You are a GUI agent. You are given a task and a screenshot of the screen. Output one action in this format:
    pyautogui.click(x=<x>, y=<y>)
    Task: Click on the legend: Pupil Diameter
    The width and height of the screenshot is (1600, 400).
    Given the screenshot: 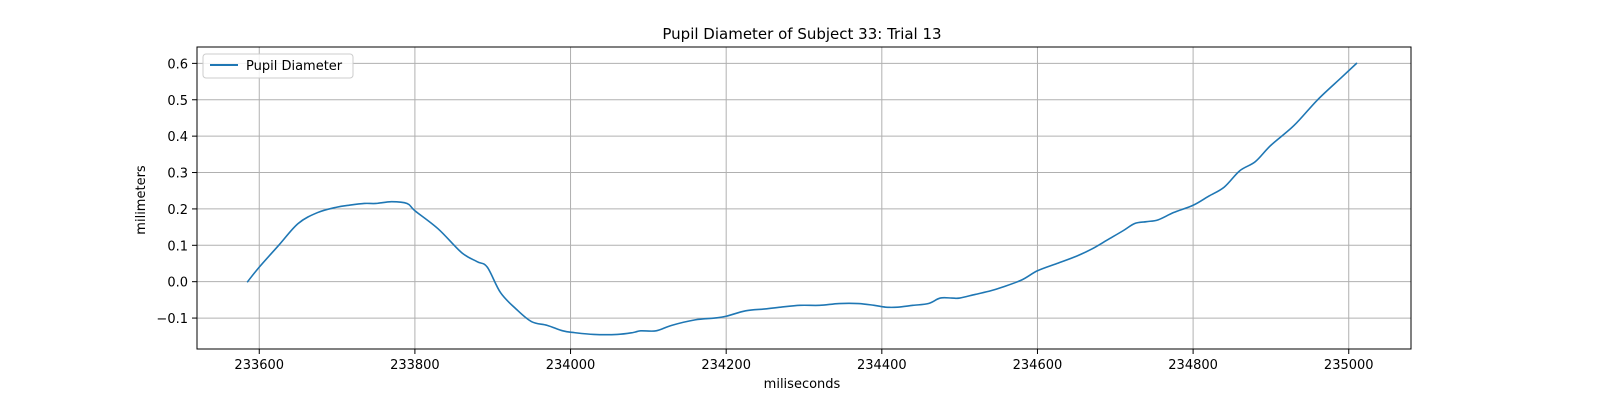 What is the action you would take?
    pyautogui.click(x=278, y=66)
    